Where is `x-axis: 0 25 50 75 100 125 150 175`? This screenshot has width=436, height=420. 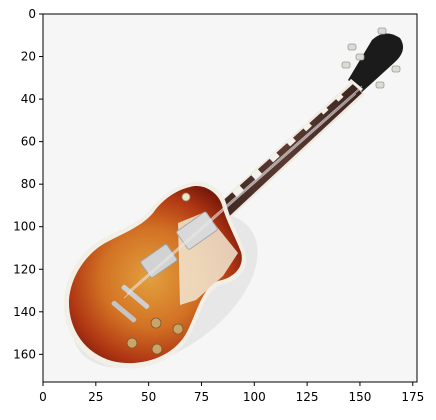
x-axis: 0 25 50 75 100 125 150 175 is located at coordinates (231, 393).